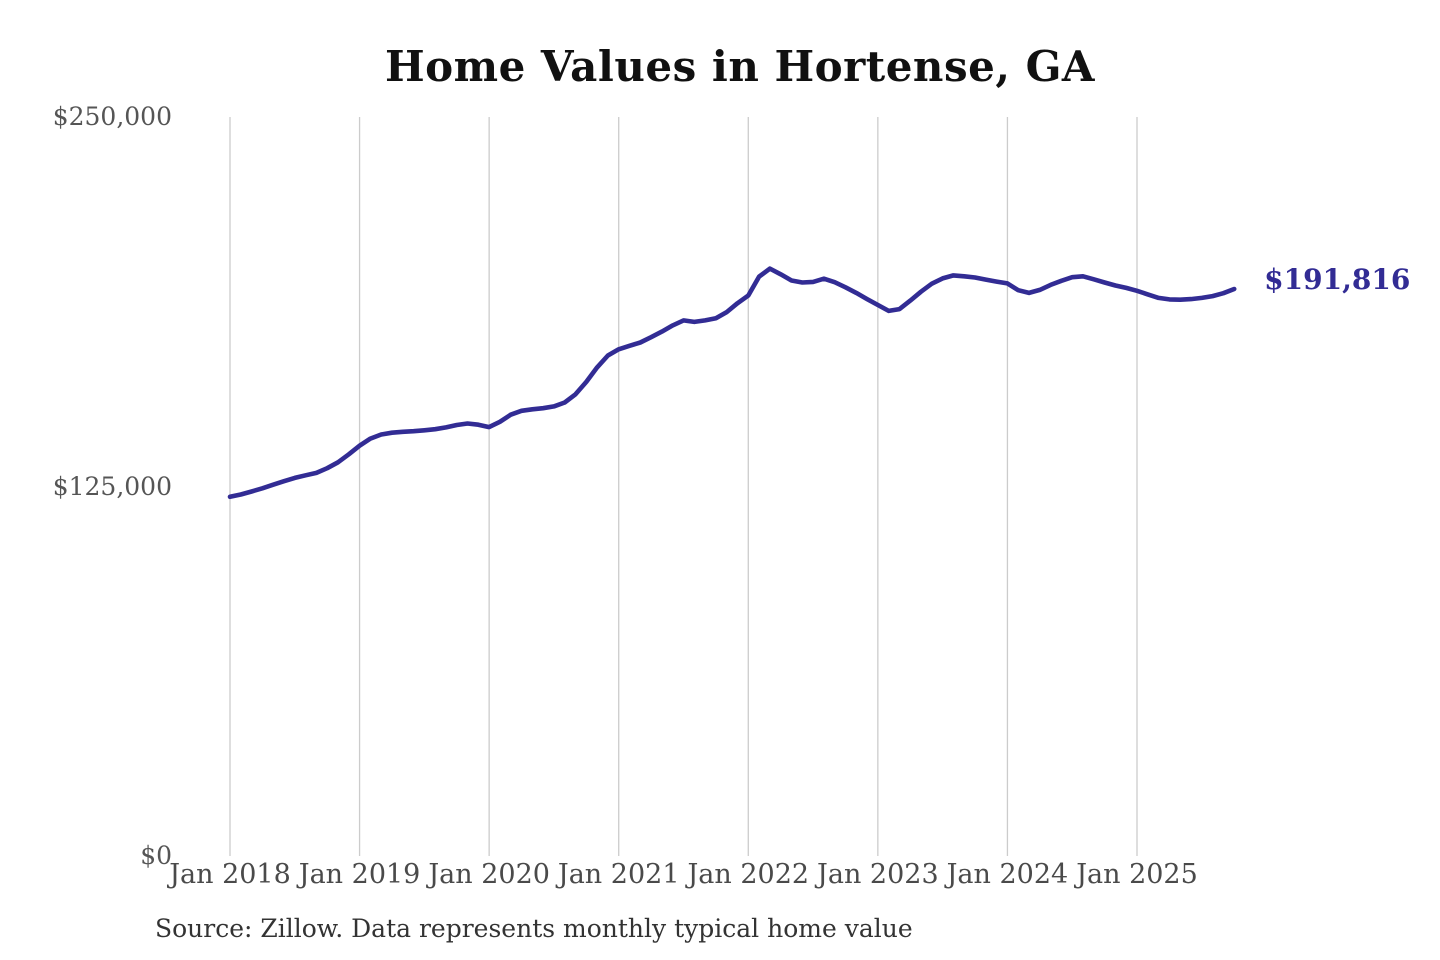  What do you see at coordinates (618, 874) in the screenshot?
I see `x-axis-tick-label: Jan 2021` at bounding box center [618, 874].